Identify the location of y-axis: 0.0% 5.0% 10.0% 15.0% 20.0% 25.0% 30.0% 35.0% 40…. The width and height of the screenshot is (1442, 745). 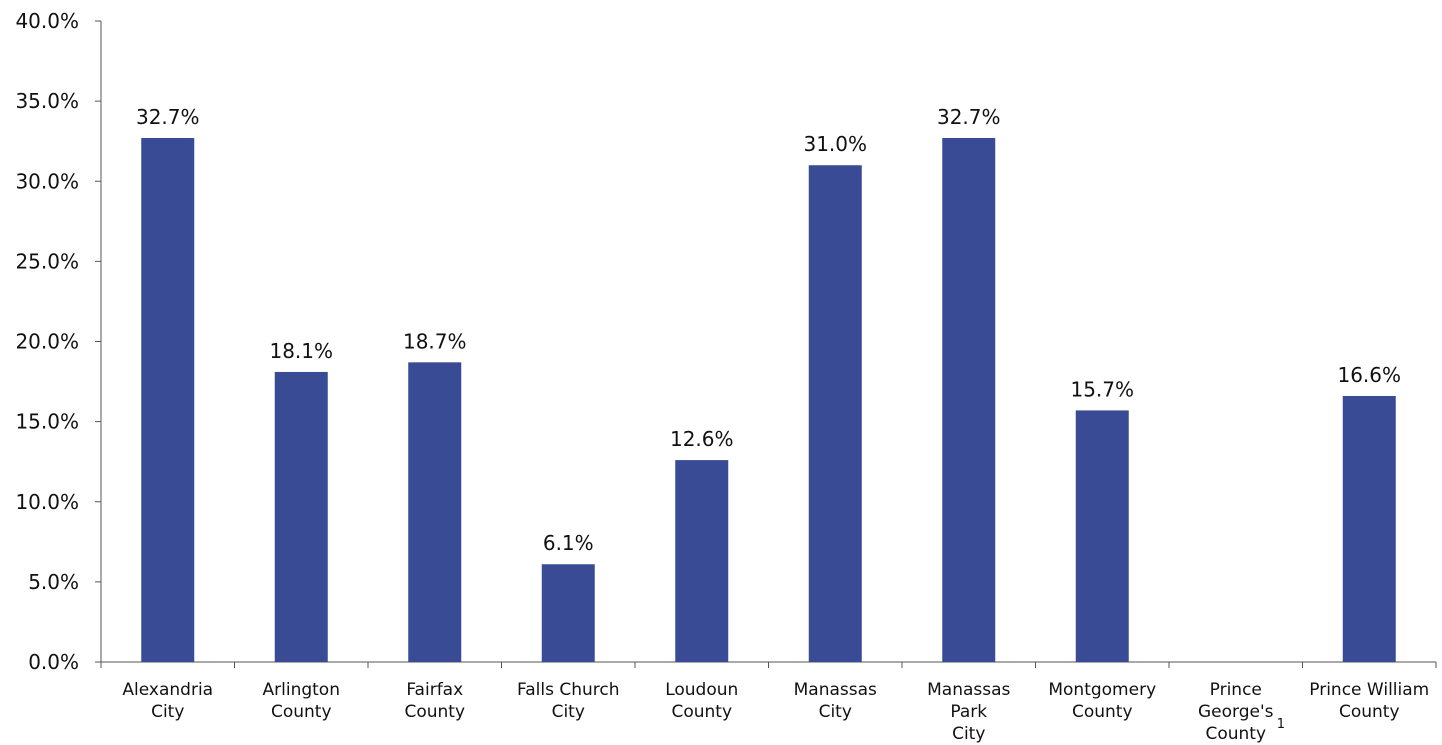
(58, 341).